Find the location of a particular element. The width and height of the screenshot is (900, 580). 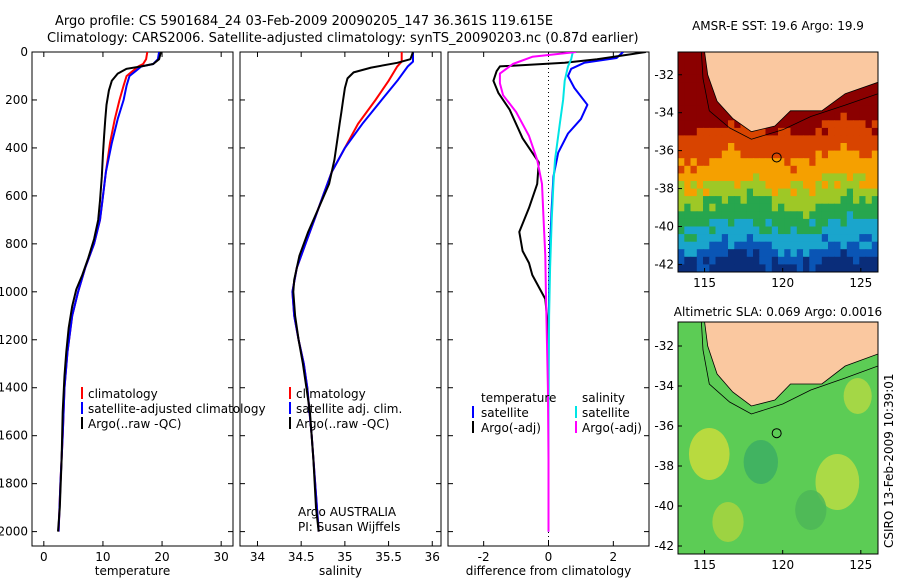

temperature-xlabel: temperature is located at coordinates (132, 571).